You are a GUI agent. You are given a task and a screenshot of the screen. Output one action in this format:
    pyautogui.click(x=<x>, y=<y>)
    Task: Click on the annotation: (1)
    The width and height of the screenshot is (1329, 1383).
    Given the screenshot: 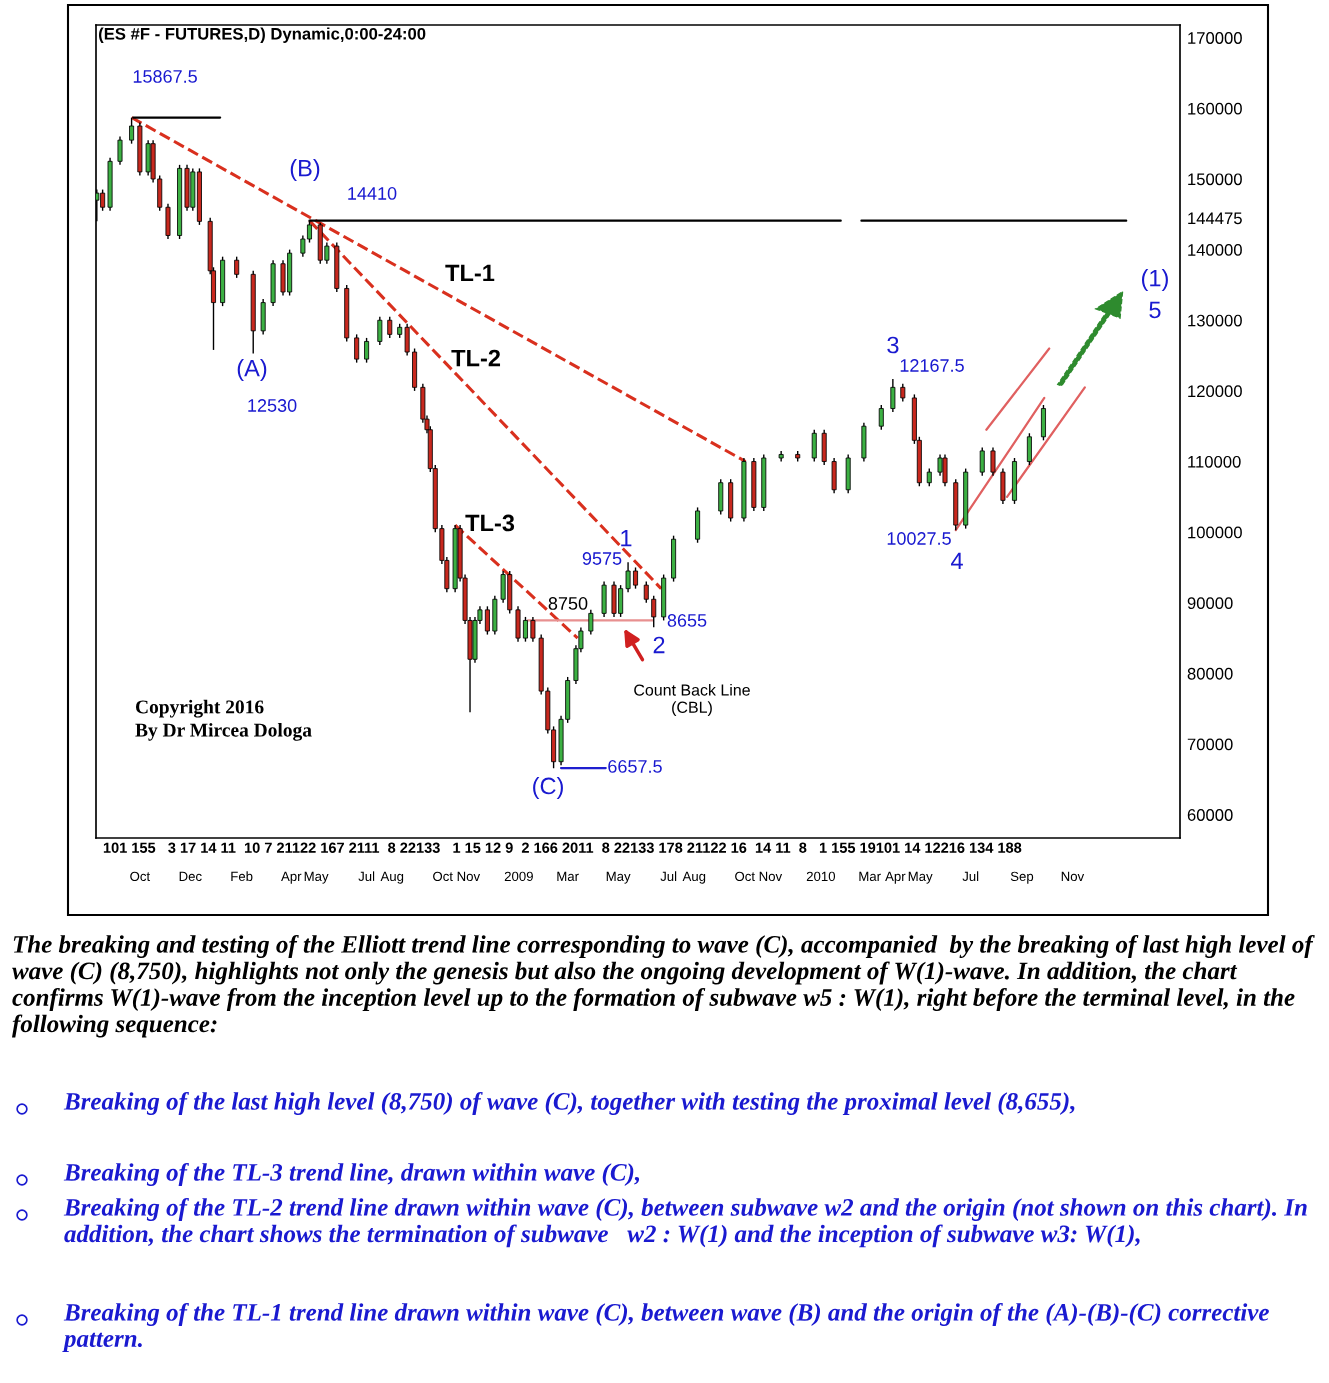 What is the action you would take?
    pyautogui.click(x=1155, y=280)
    